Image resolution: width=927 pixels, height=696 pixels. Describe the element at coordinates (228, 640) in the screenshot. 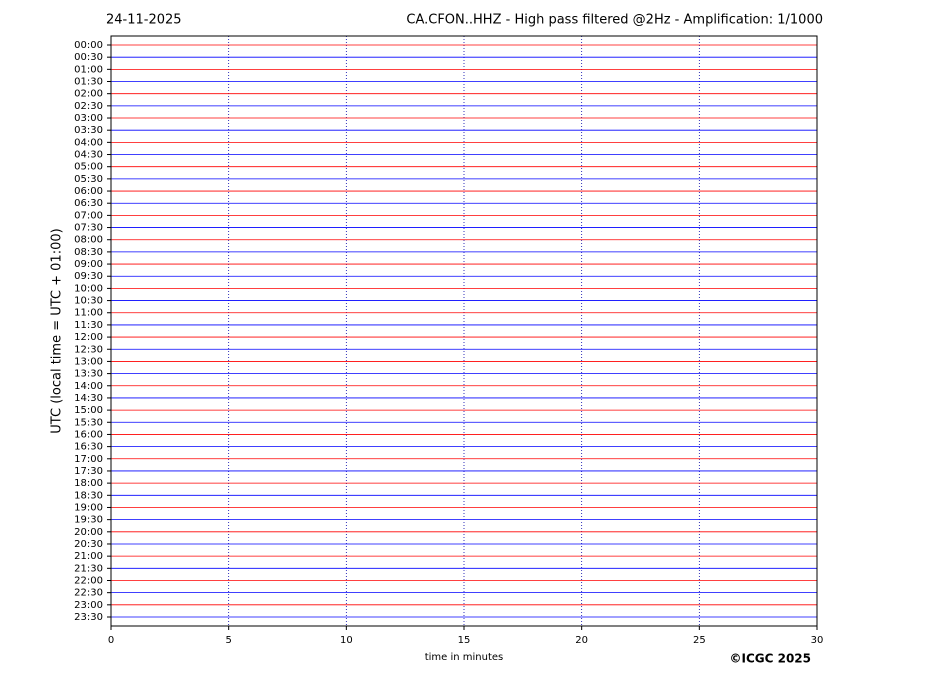

I see `x-tick-label: 5` at that location.